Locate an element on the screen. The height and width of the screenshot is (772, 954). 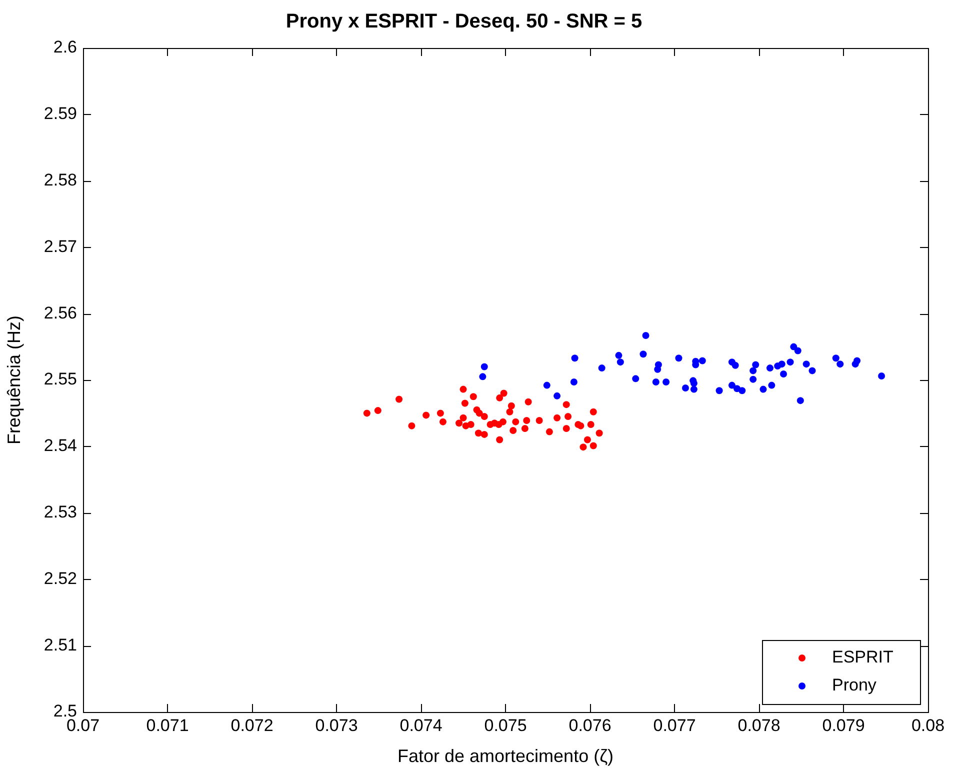
x-tick-label: 0.072 is located at coordinates (252, 725).